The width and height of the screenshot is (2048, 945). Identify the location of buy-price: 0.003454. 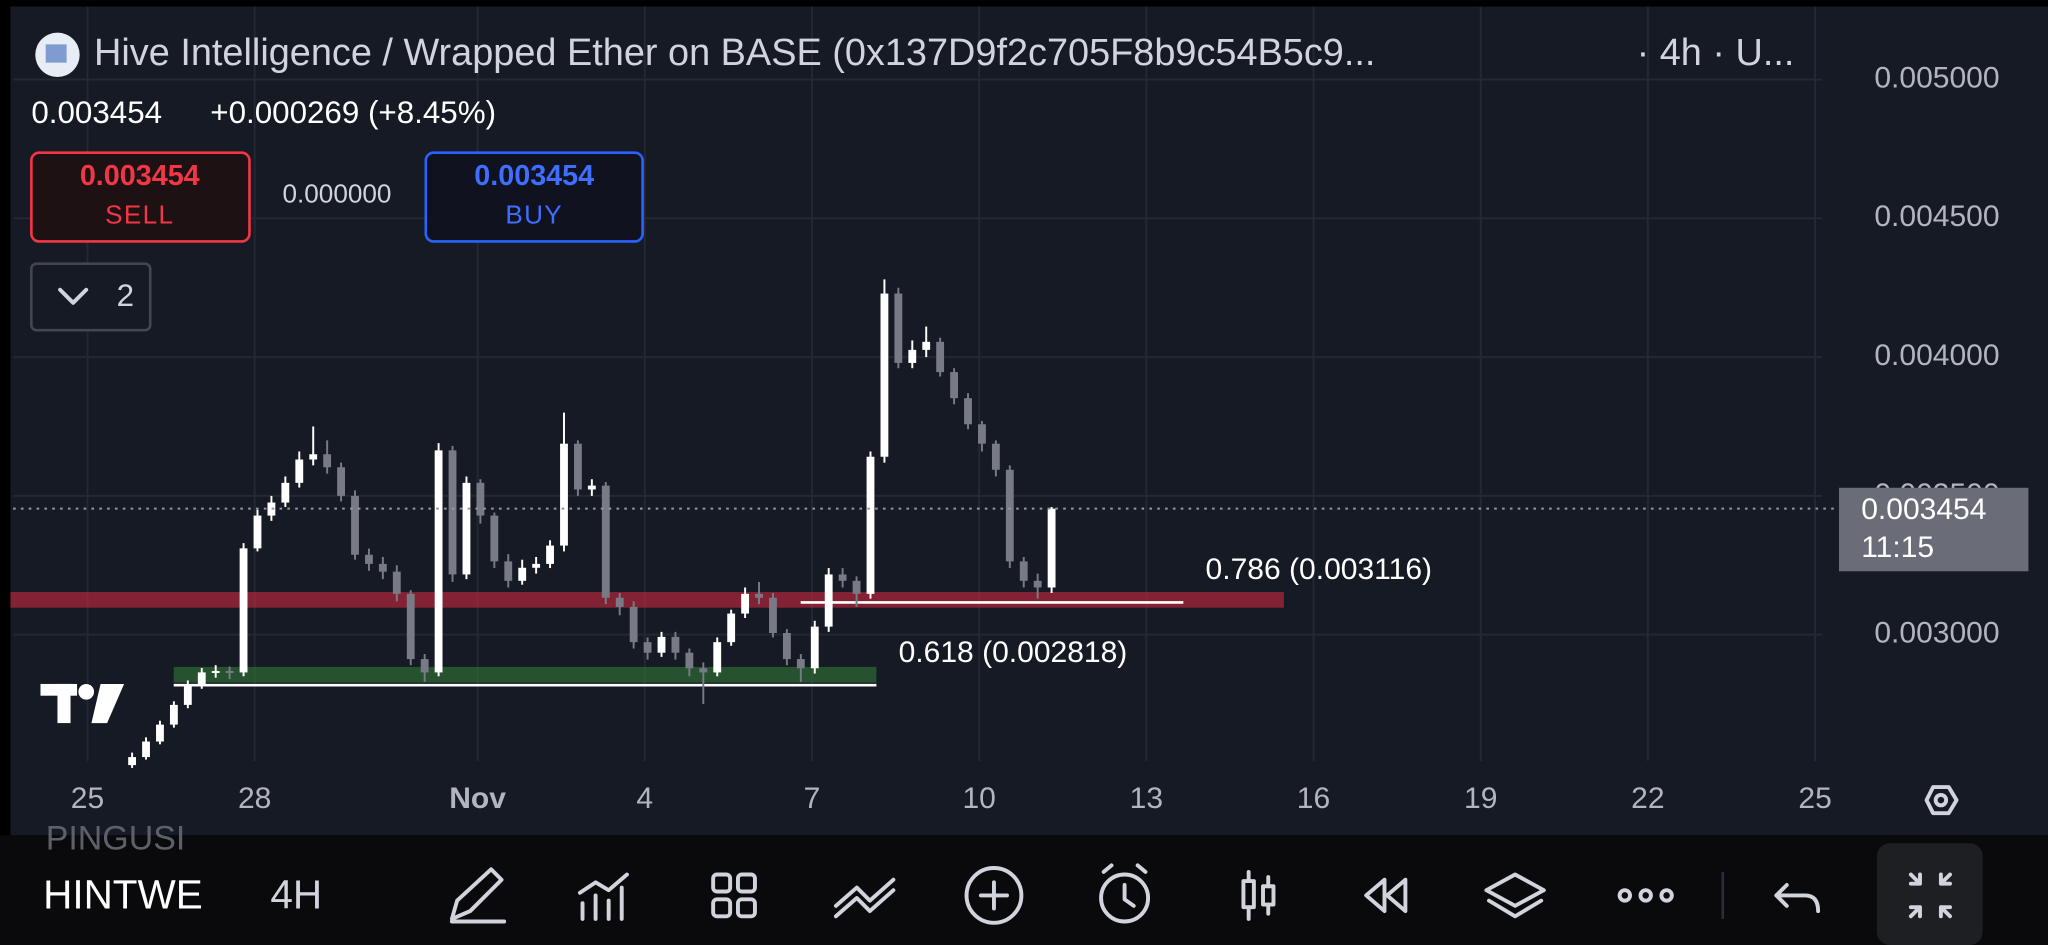
(534, 176).